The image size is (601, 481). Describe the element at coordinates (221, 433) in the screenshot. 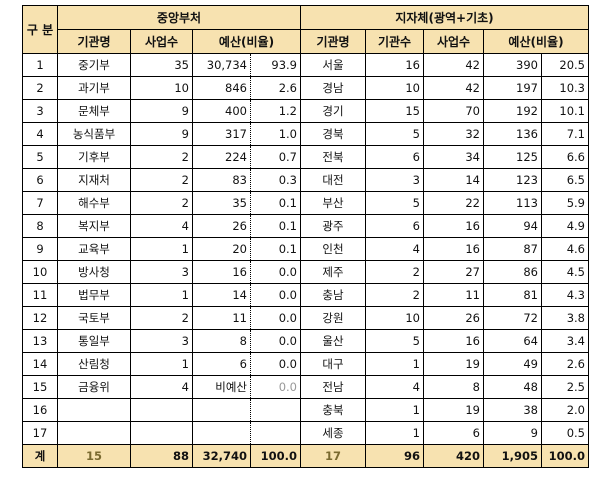

I see `cell-c-budget` at that location.